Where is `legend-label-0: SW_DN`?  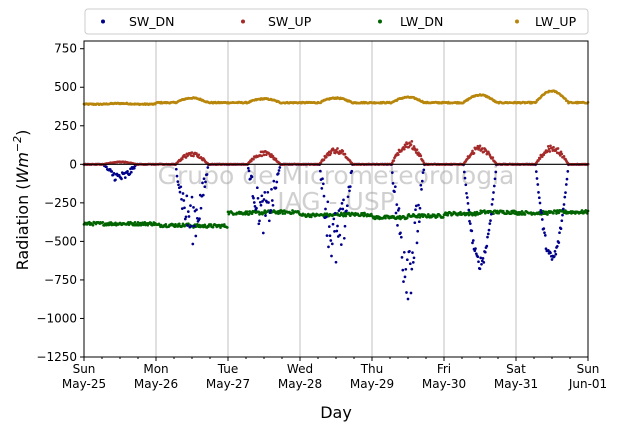 legend-label-0: SW_DN is located at coordinates (152, 21).